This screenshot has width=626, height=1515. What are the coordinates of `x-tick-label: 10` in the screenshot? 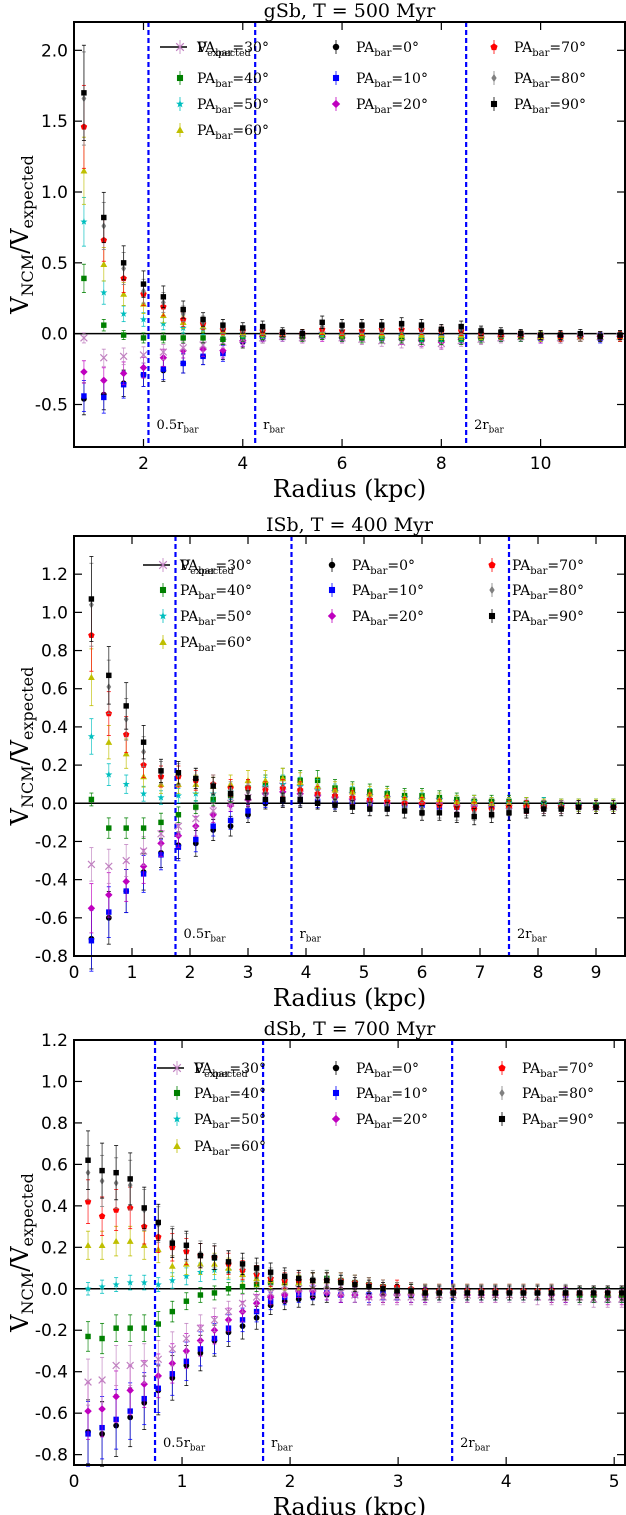 It's located at (541, 464).